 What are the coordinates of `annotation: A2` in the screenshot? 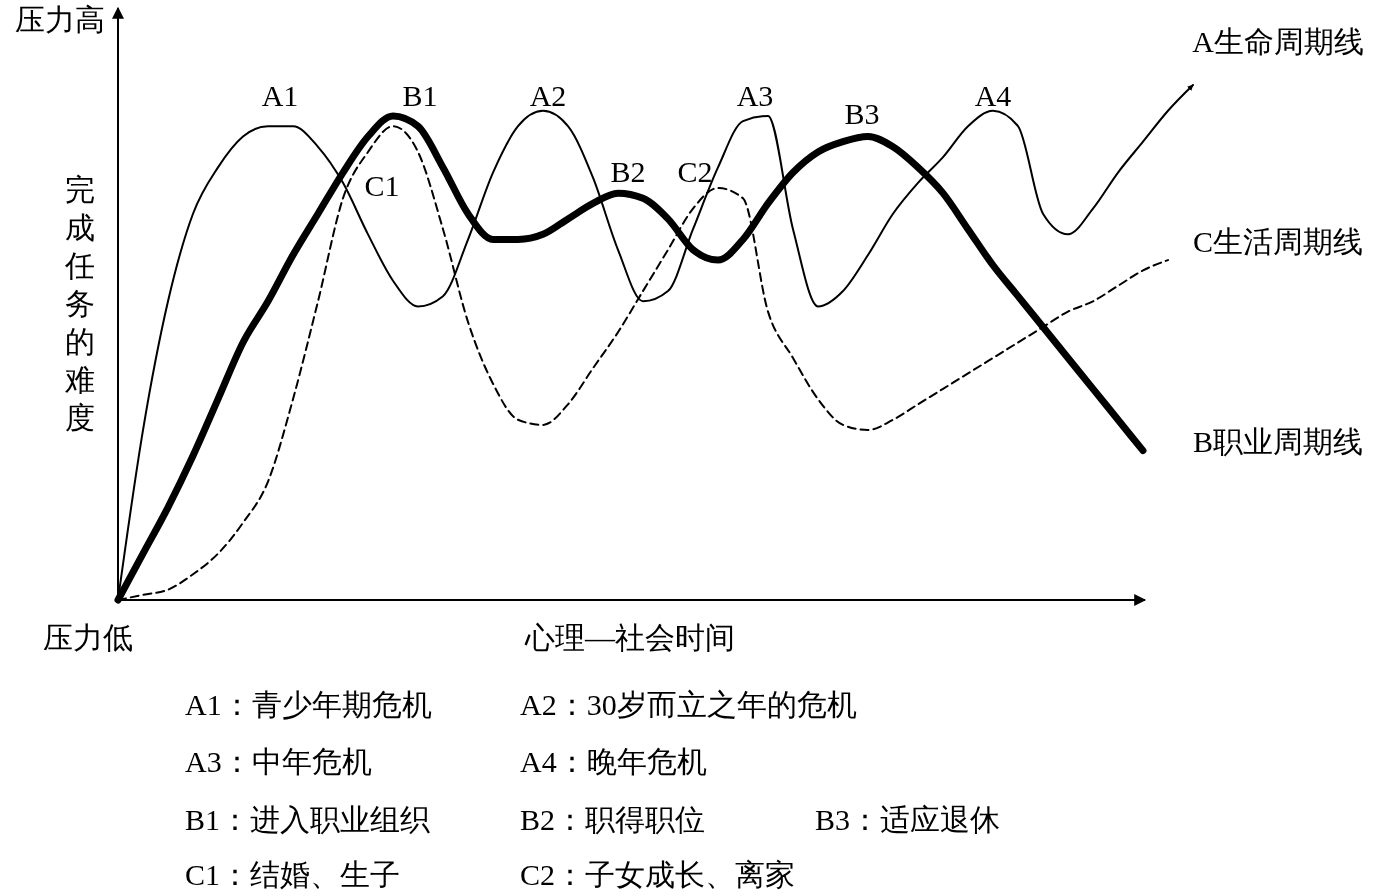 It's located at (548, 95).